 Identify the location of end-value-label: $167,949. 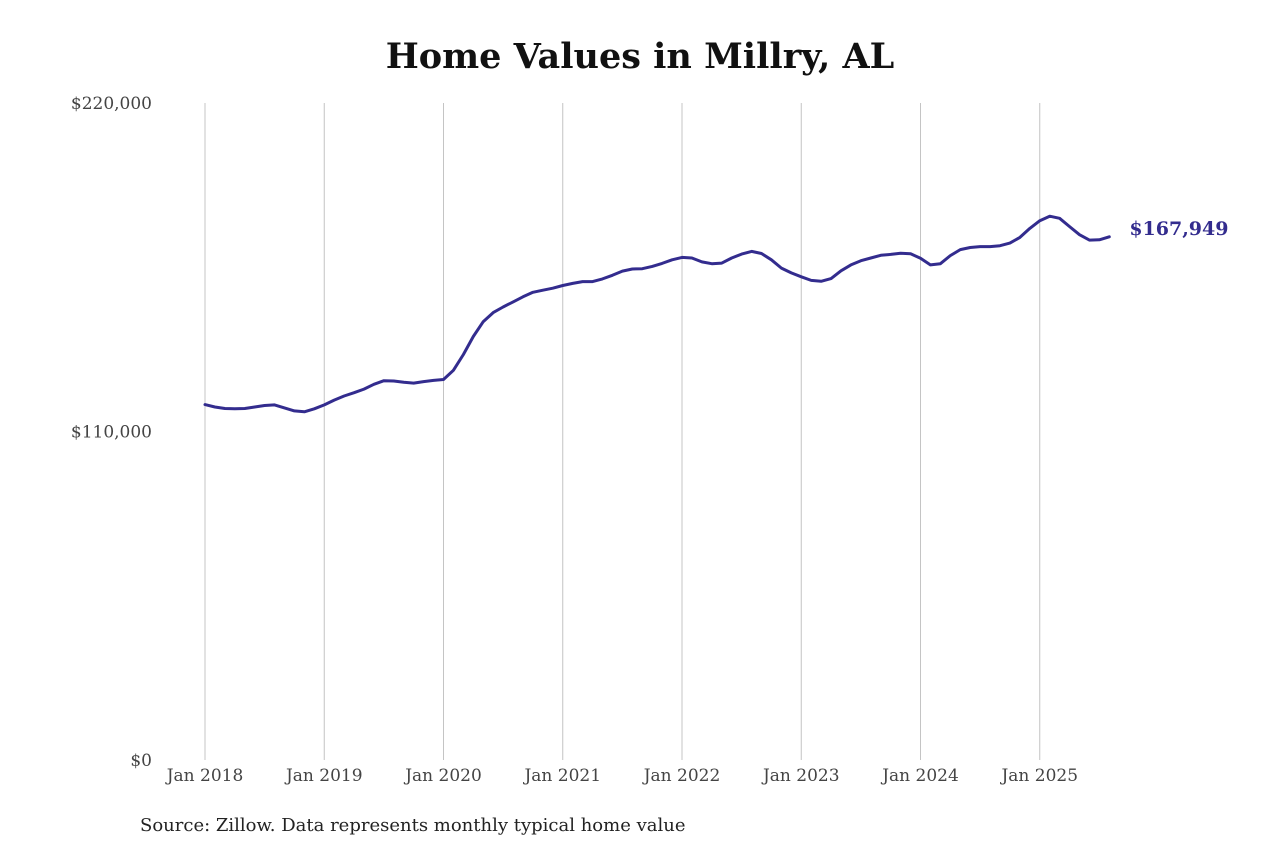
(1178, 229).